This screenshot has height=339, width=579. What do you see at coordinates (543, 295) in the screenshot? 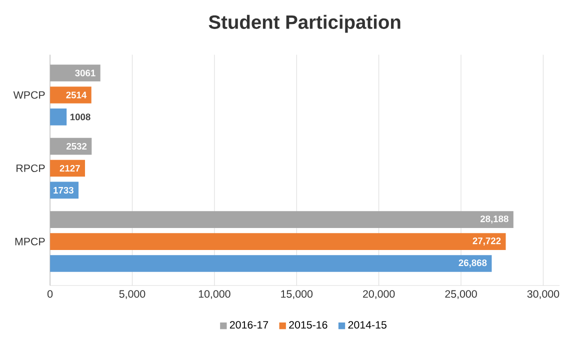
I see `x-tick-label: 30,000` at bounding box center [543, 295].